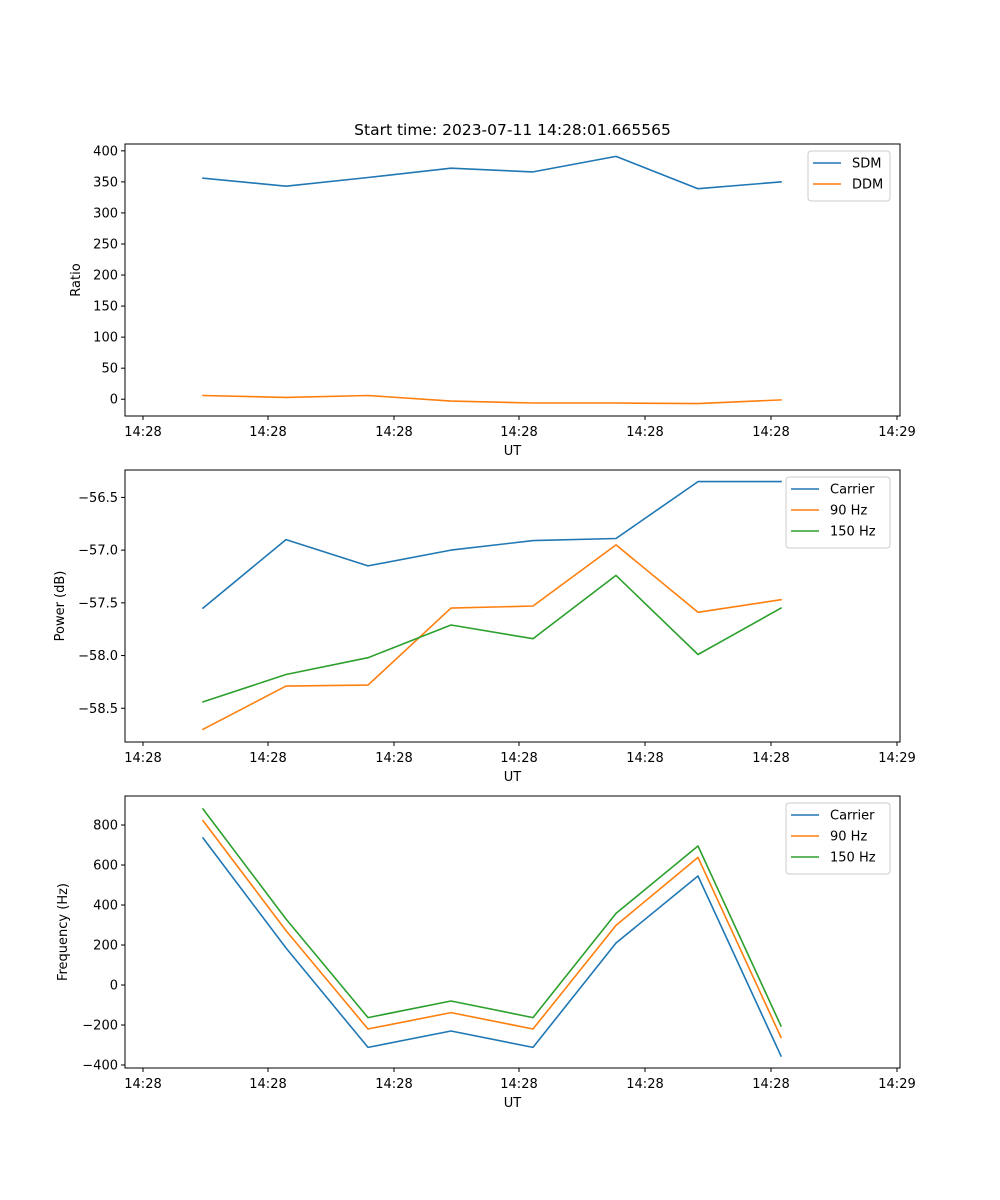  What do you see at coordinates (98, 656) in the screenshot?
I see `power-y-tick-label: −58.0` at bounding box center [98, 656].